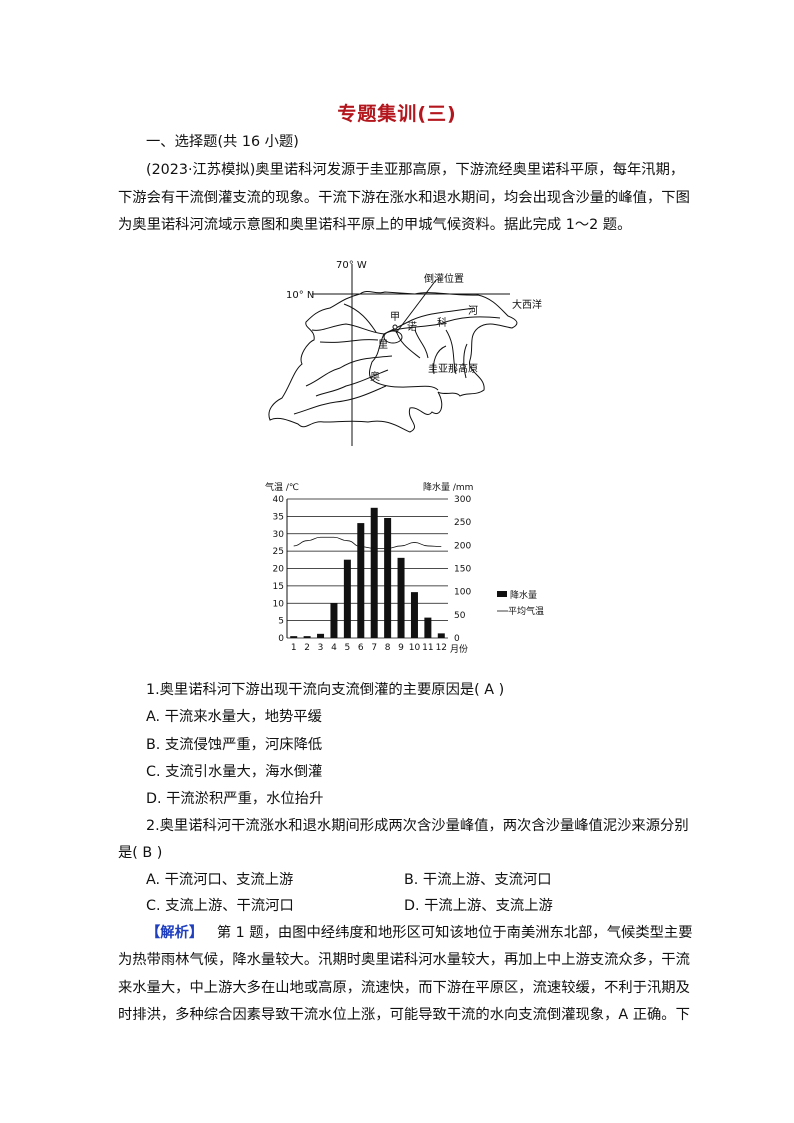  I want to click on month-tick-label: 5, so click(348, 648).